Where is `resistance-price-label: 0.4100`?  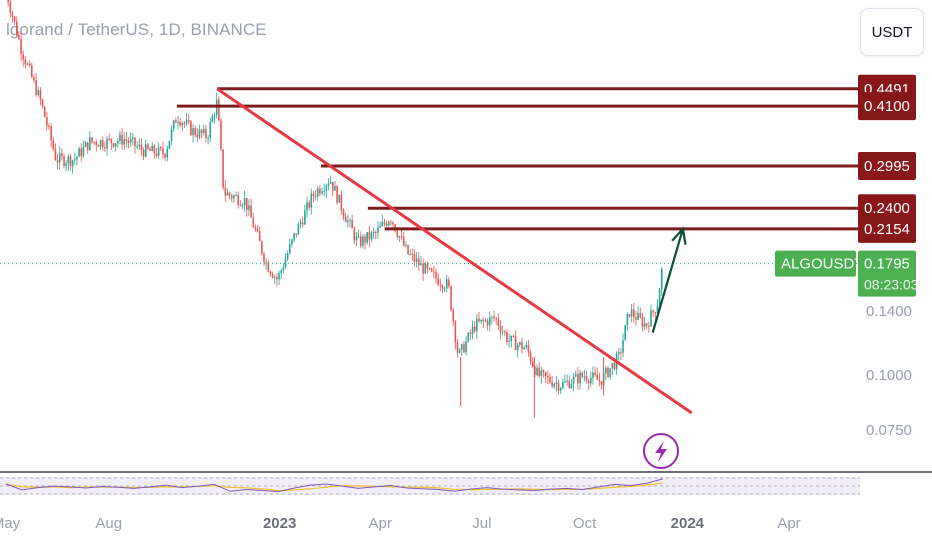 resistance-price-label: 0.4100 is located at coordinates (887, 106).